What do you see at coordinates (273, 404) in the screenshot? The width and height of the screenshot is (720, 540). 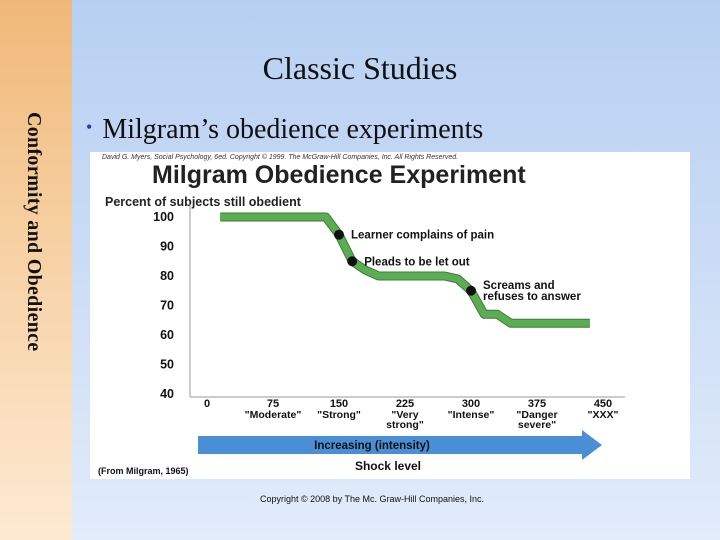 I see `x-tick-label: 75` at bounding box center [273, 404].